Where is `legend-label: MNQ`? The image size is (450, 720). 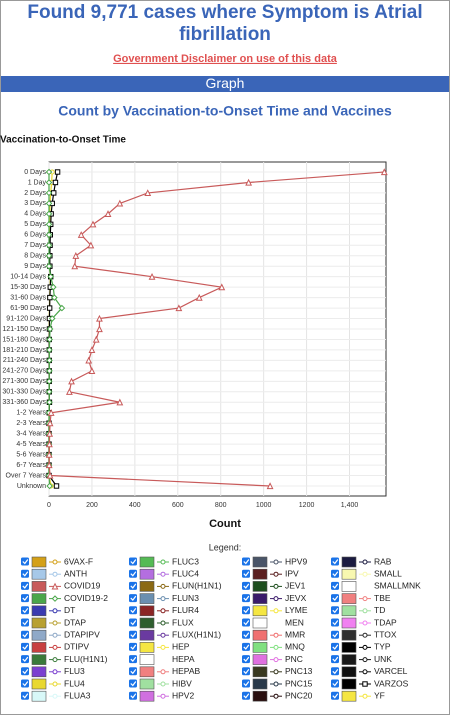
legend-label: MNQ is located at coordinates (295, 647).